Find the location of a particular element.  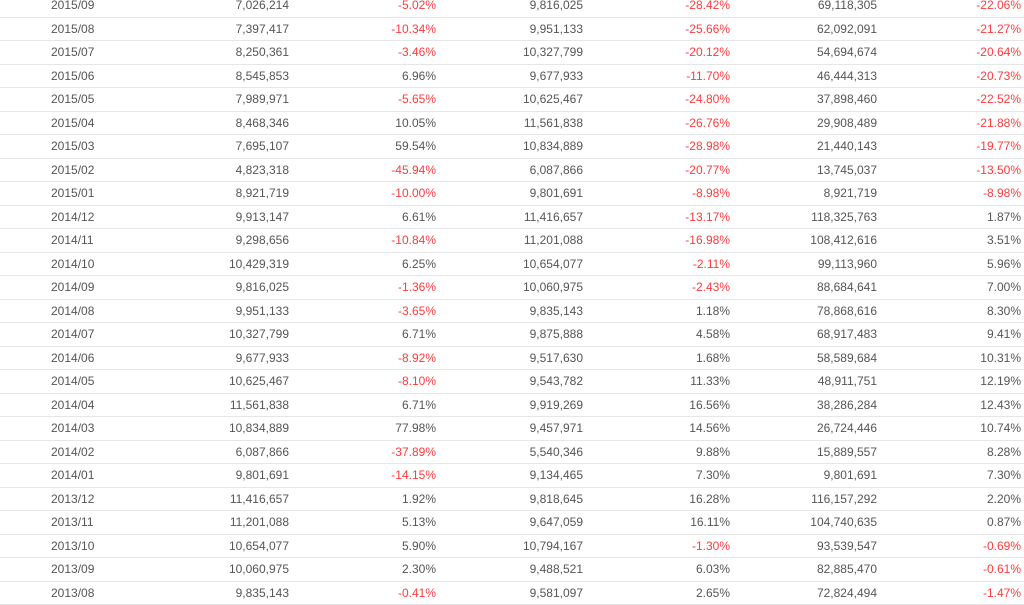

change-cell: -10.84% is located at coordinates (413, 241).